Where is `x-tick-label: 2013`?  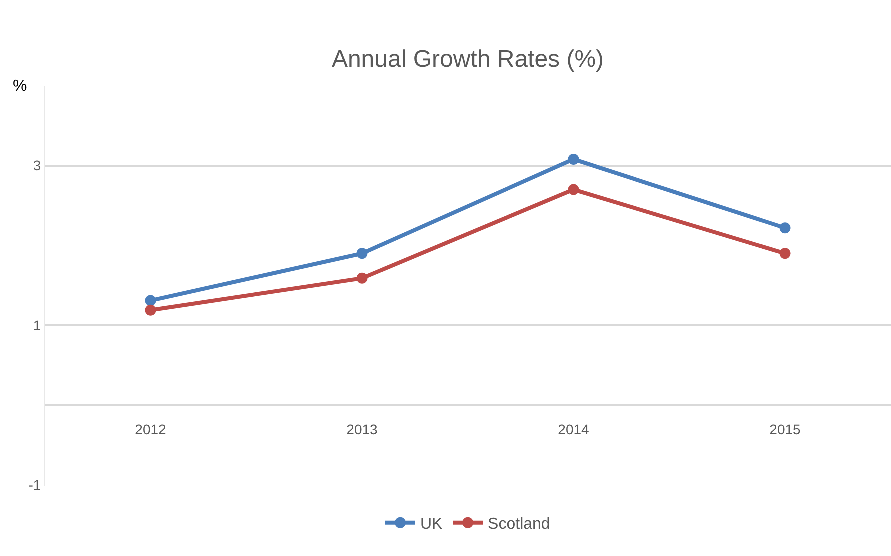 x-tick-label: 2013 is located at coordinates (362, 429).